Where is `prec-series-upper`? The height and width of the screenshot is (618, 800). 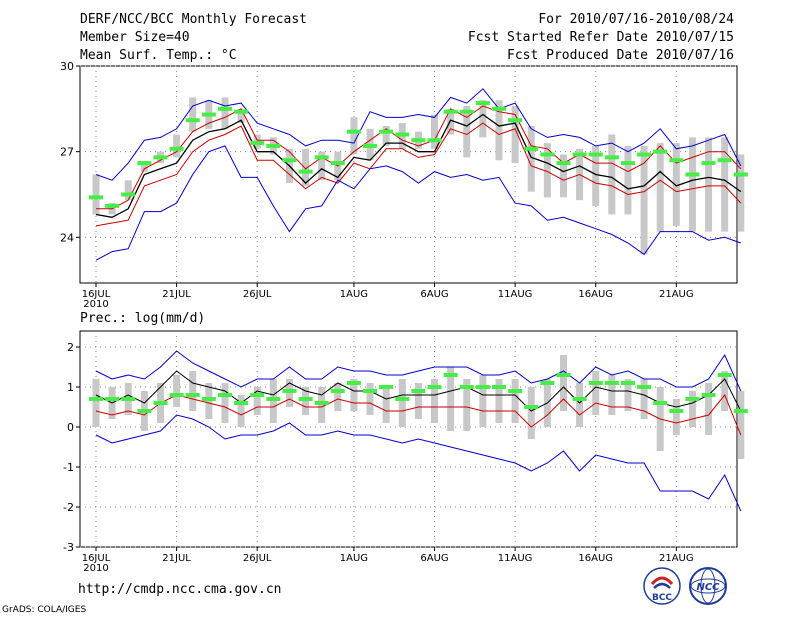 prec-series-upper is located at coordinates (418, 391).